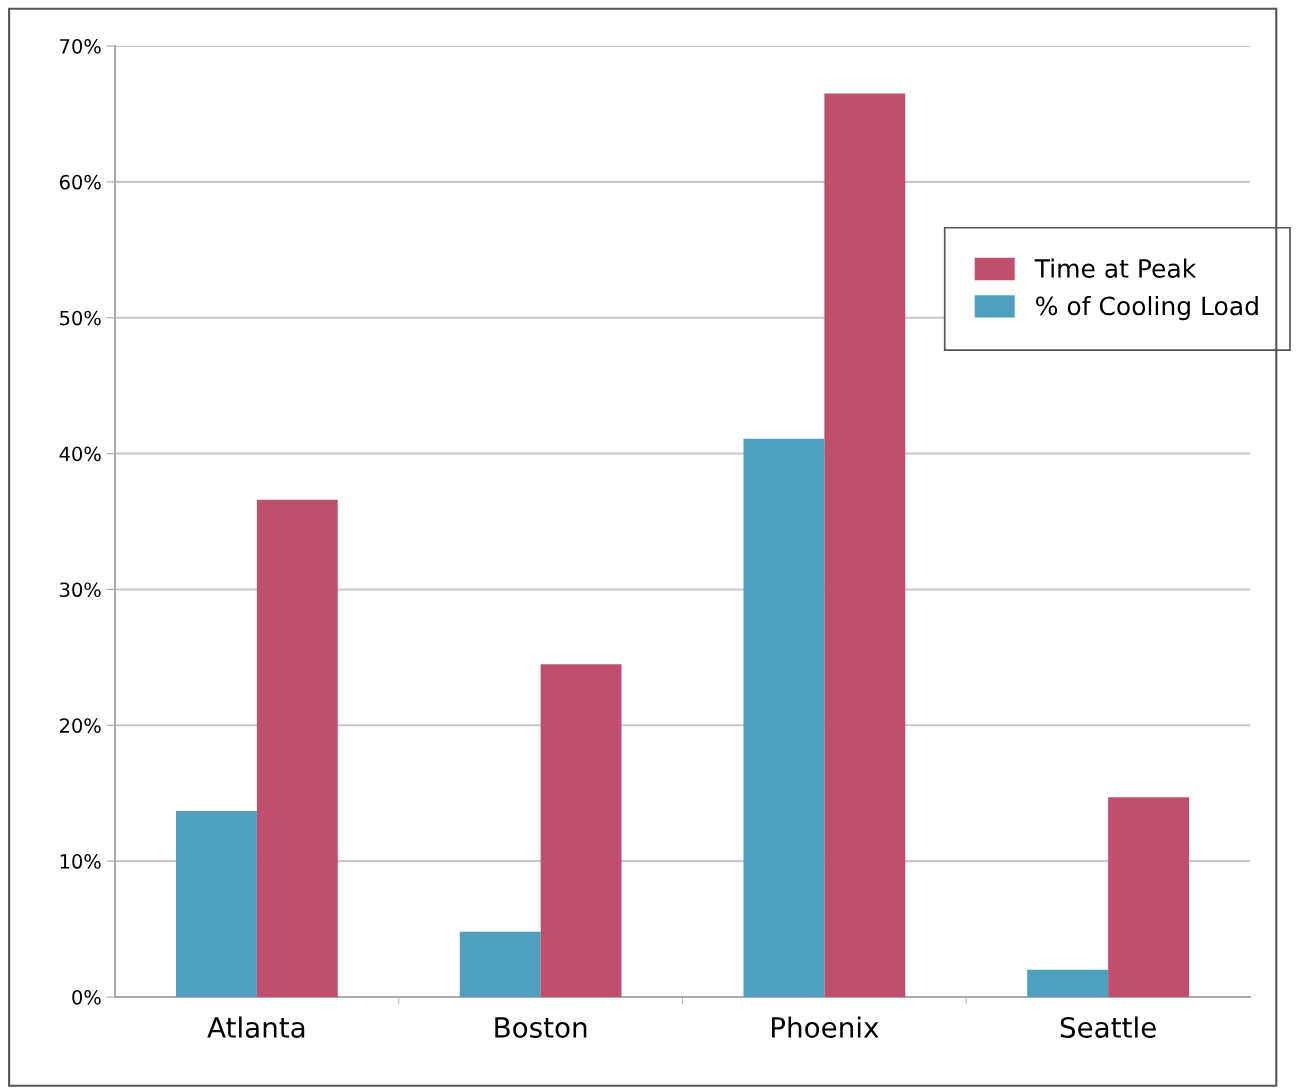  I want to click on y-tick-label: 60%, so click(80, 182).